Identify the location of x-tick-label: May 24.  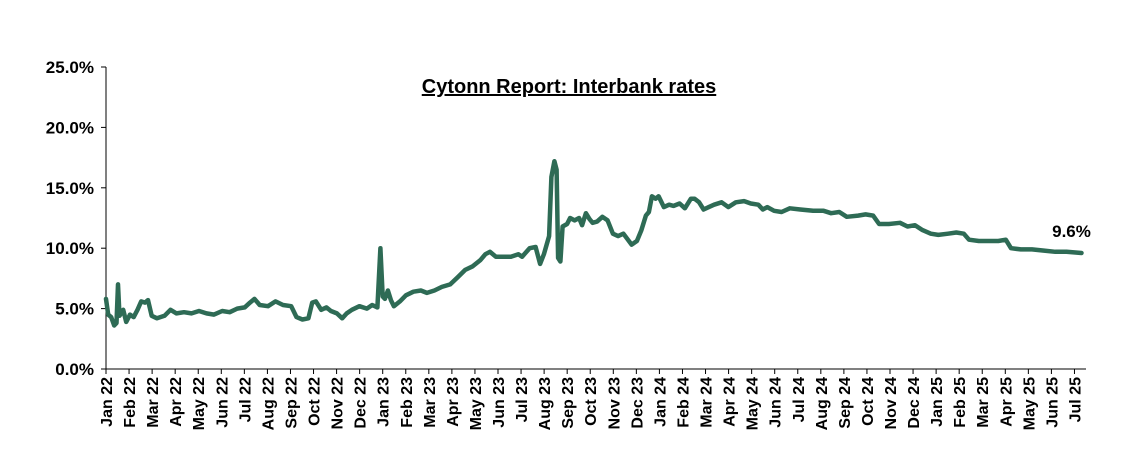
(753, 403).